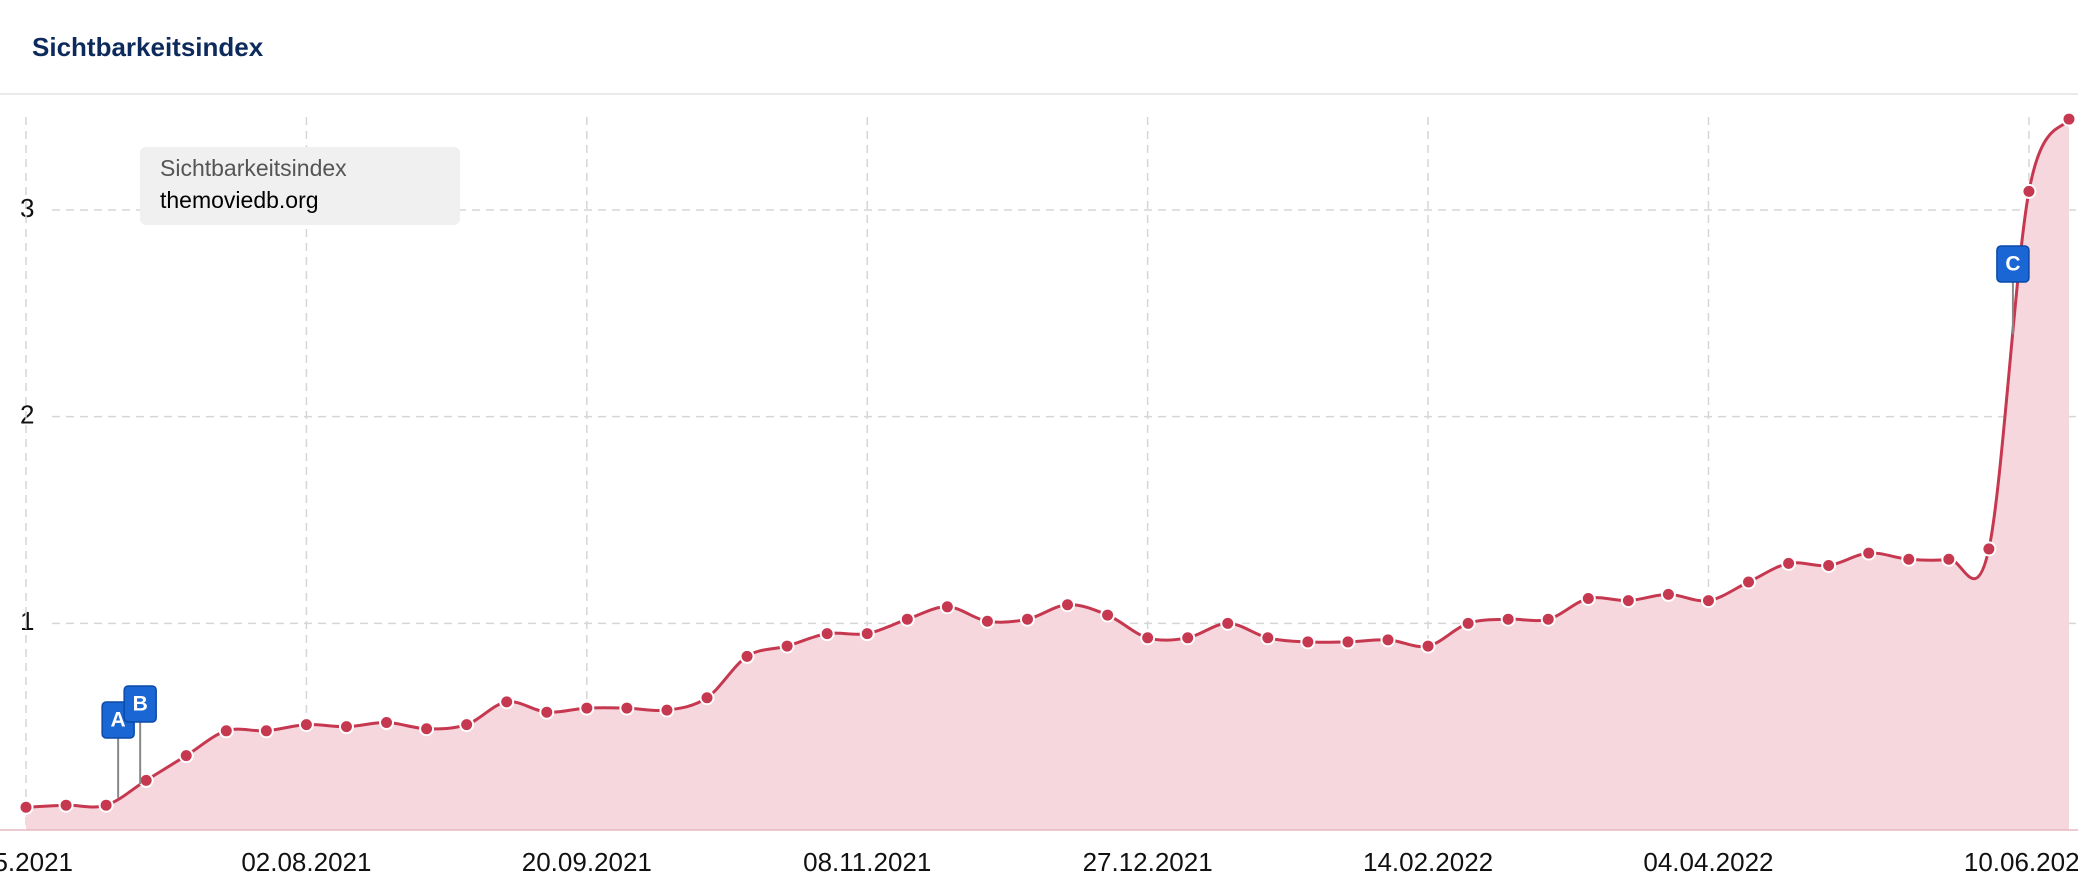 This screenshot has height=896, width=2078. What do you see at coordinates (1708, 862) in the screenshot?
I see `x-tick-label: 04.04.2022` at bounding box center [1708, 862].